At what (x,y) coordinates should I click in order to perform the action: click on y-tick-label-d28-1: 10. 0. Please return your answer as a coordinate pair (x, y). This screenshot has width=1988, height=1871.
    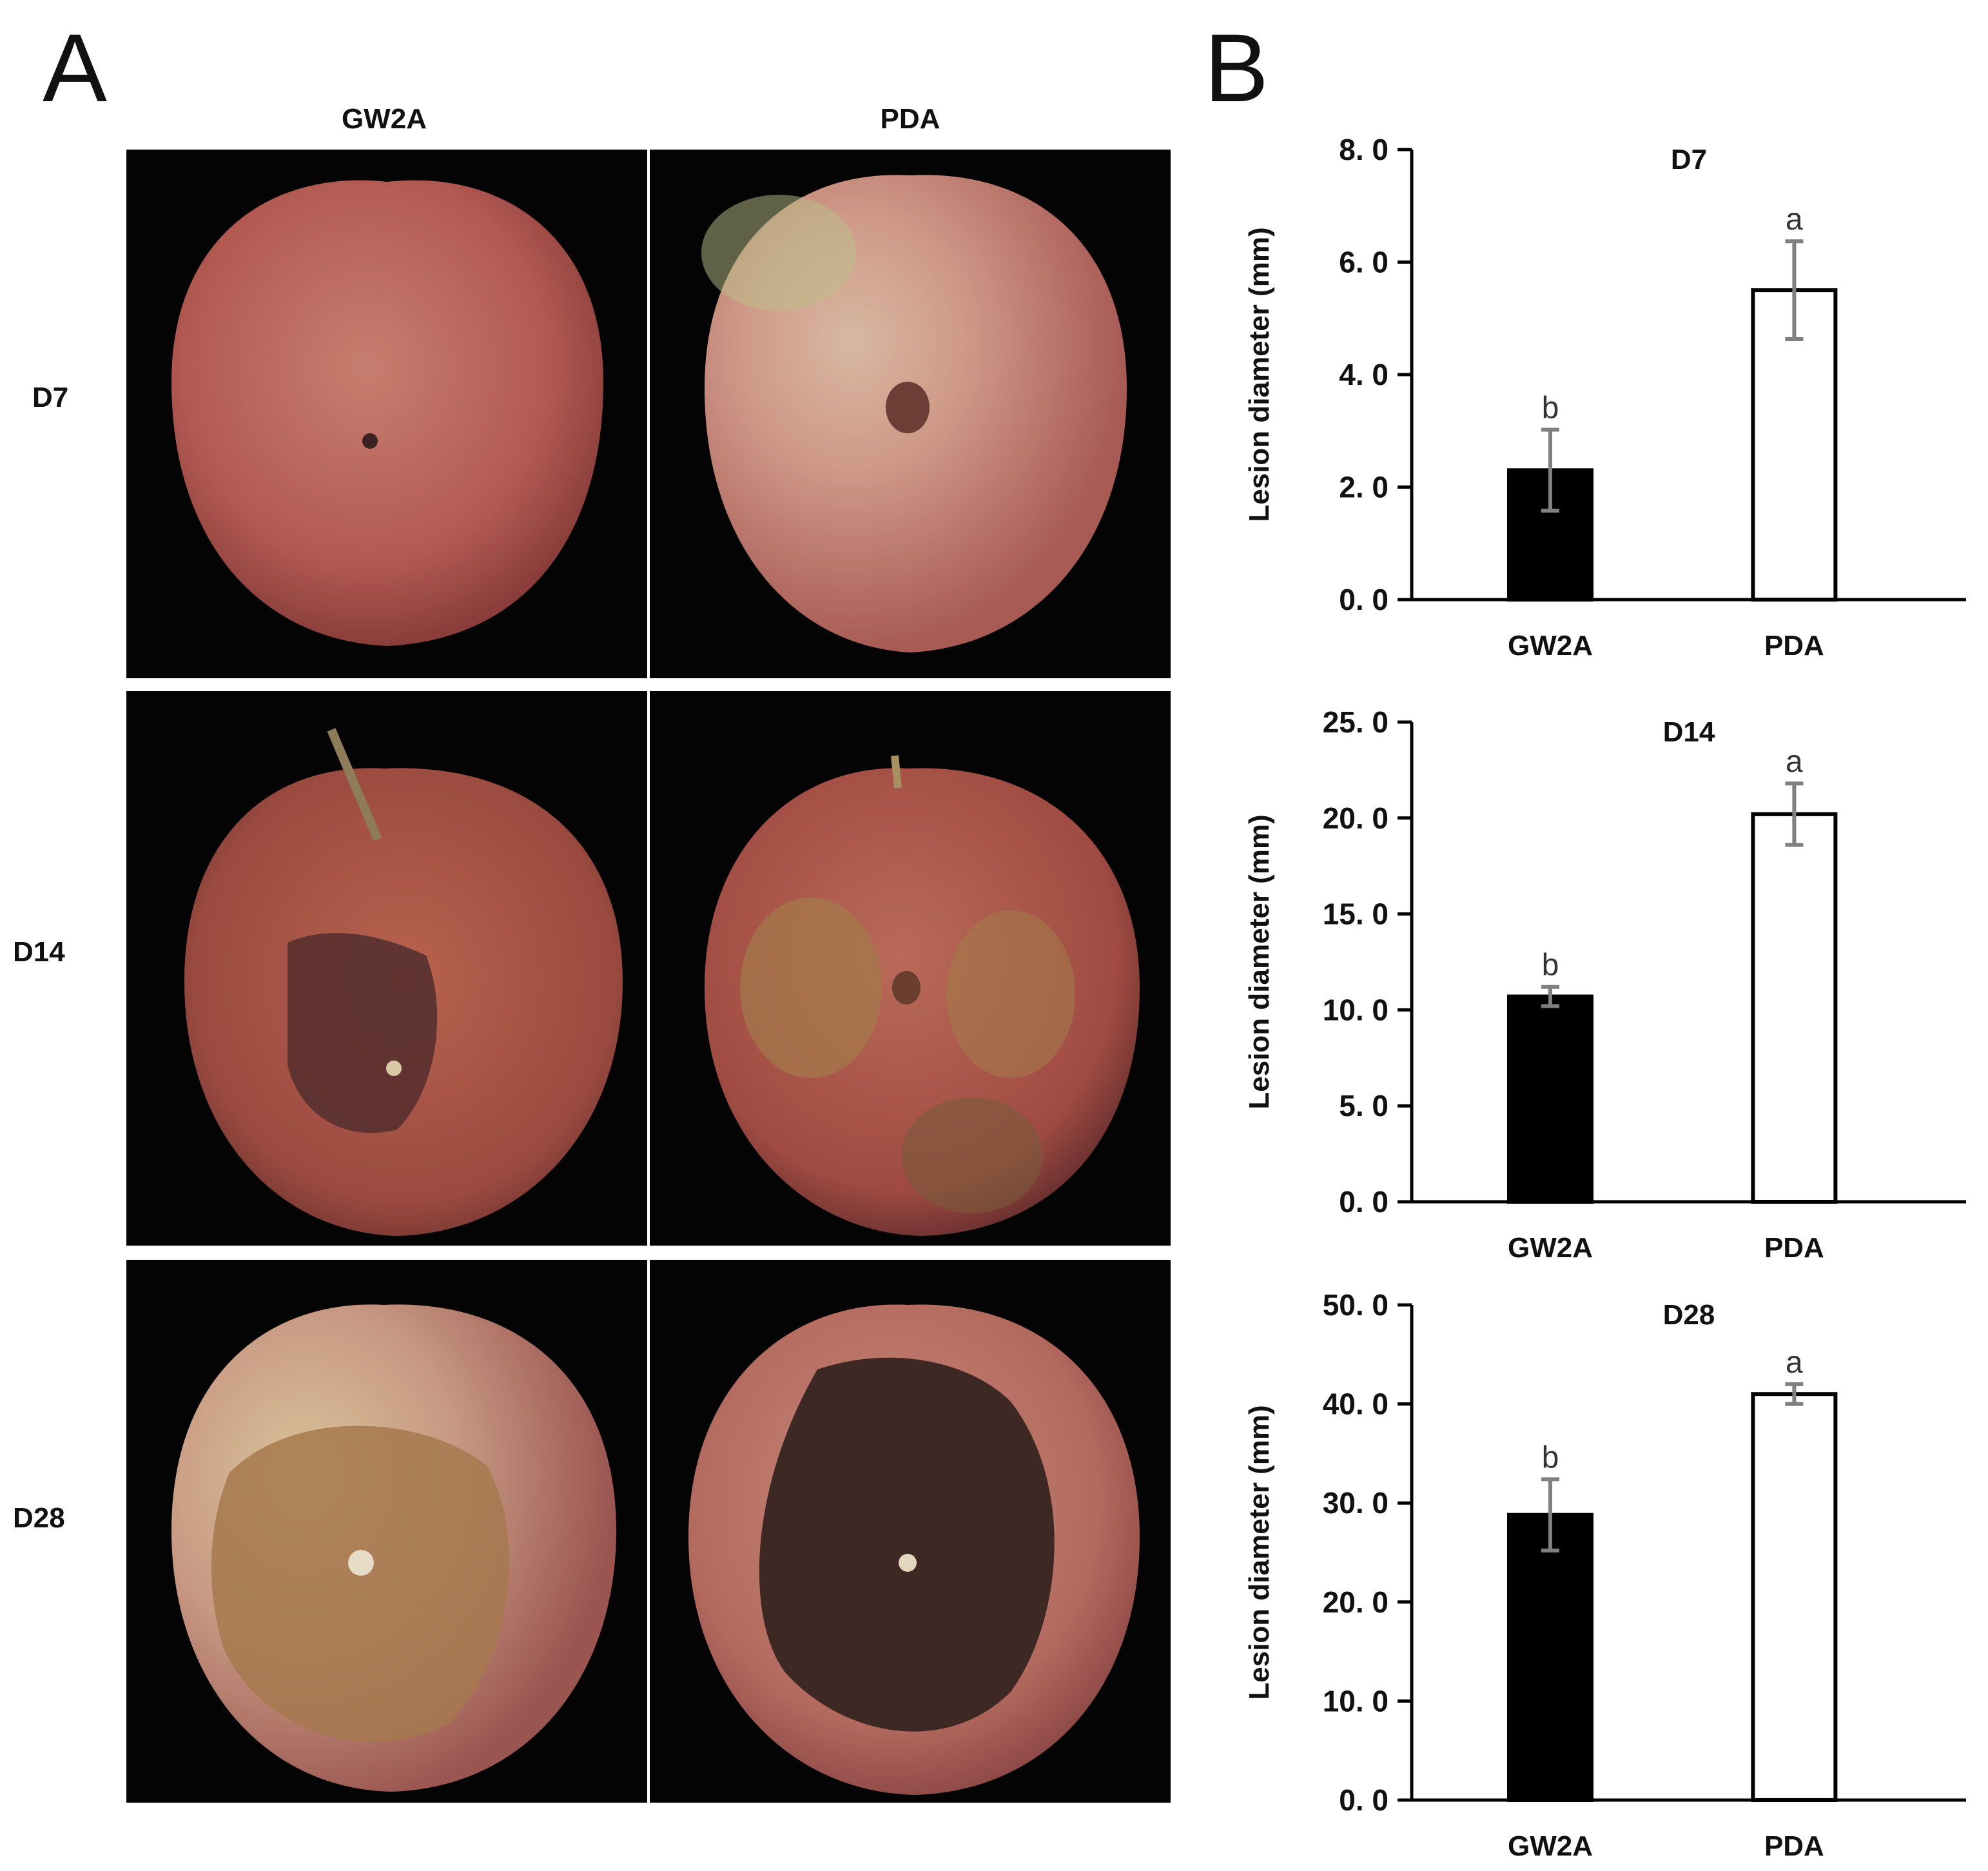
    Looking at the image, I should click on (1356, 1701).